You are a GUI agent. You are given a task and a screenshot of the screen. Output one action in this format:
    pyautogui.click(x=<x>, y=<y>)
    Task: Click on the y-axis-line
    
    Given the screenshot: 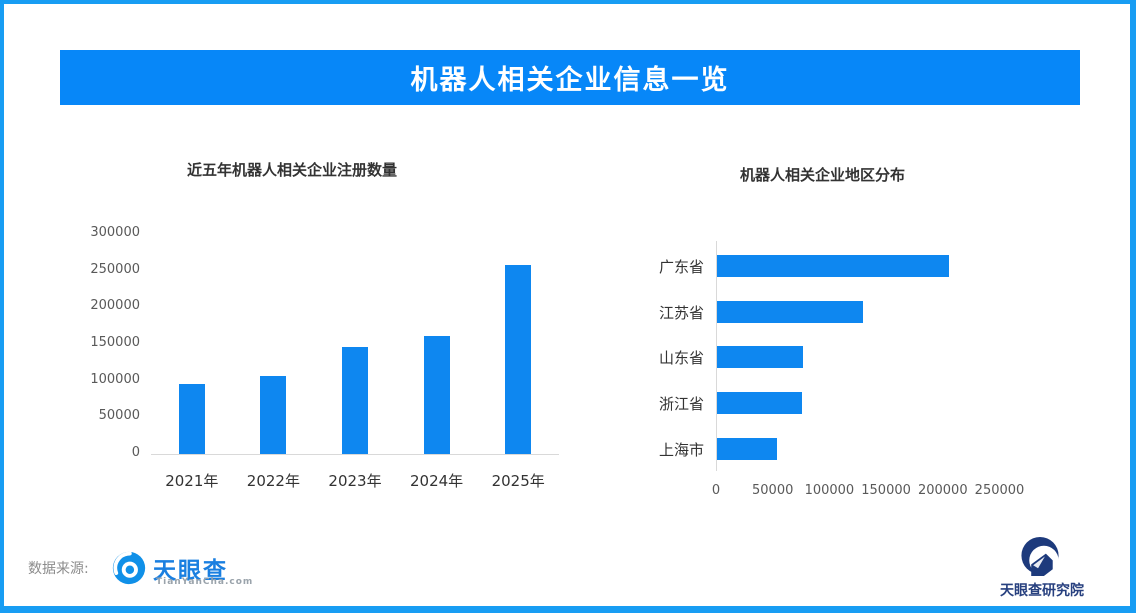 What is the action you would take?
    pyautogui.click(x=716, y=356)
    